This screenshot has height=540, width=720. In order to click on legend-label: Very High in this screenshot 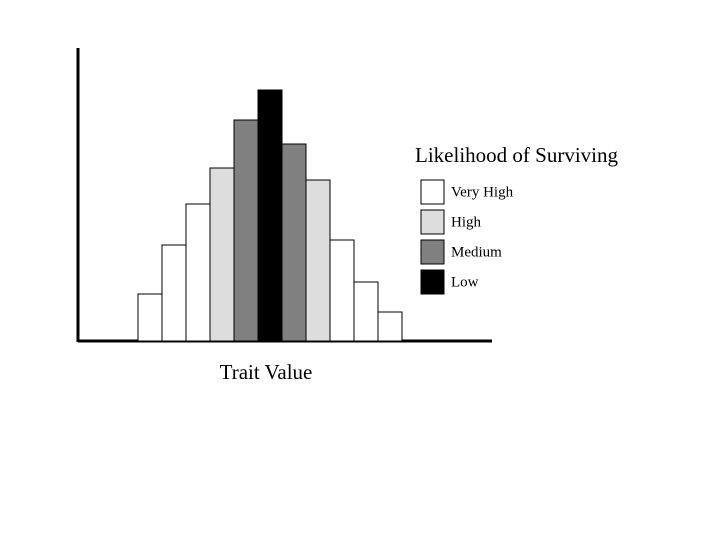, I will do `click(482, 192)`.